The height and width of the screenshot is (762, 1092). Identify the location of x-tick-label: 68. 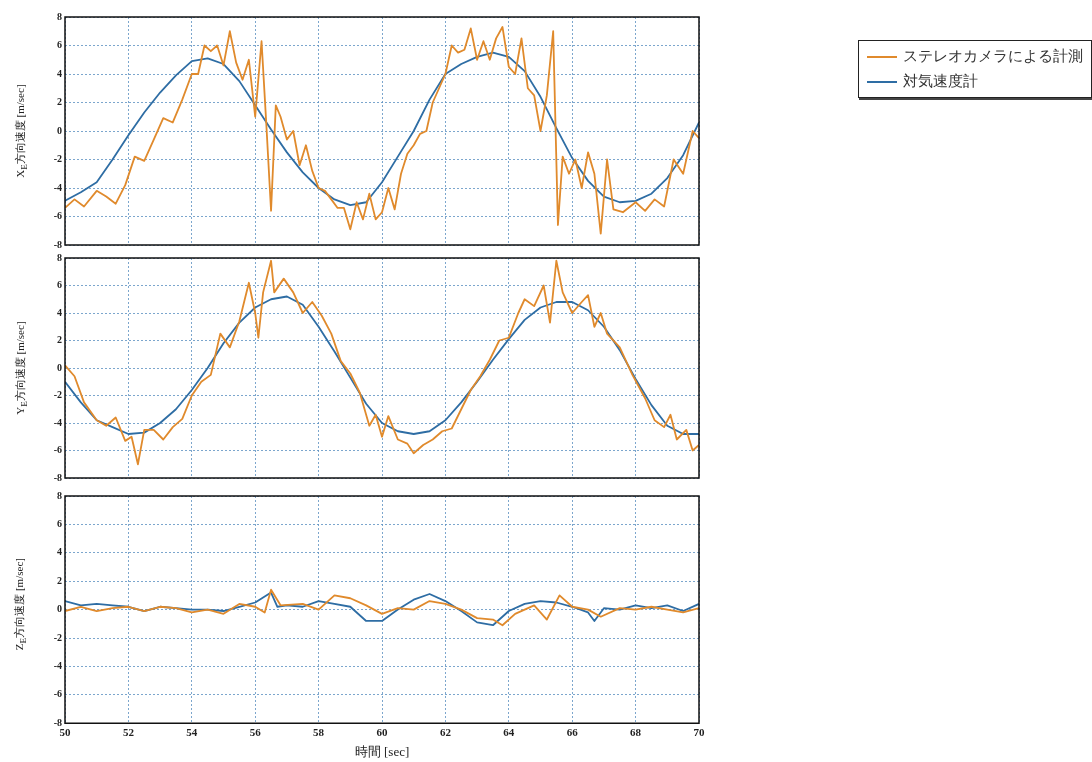
(636, 731).